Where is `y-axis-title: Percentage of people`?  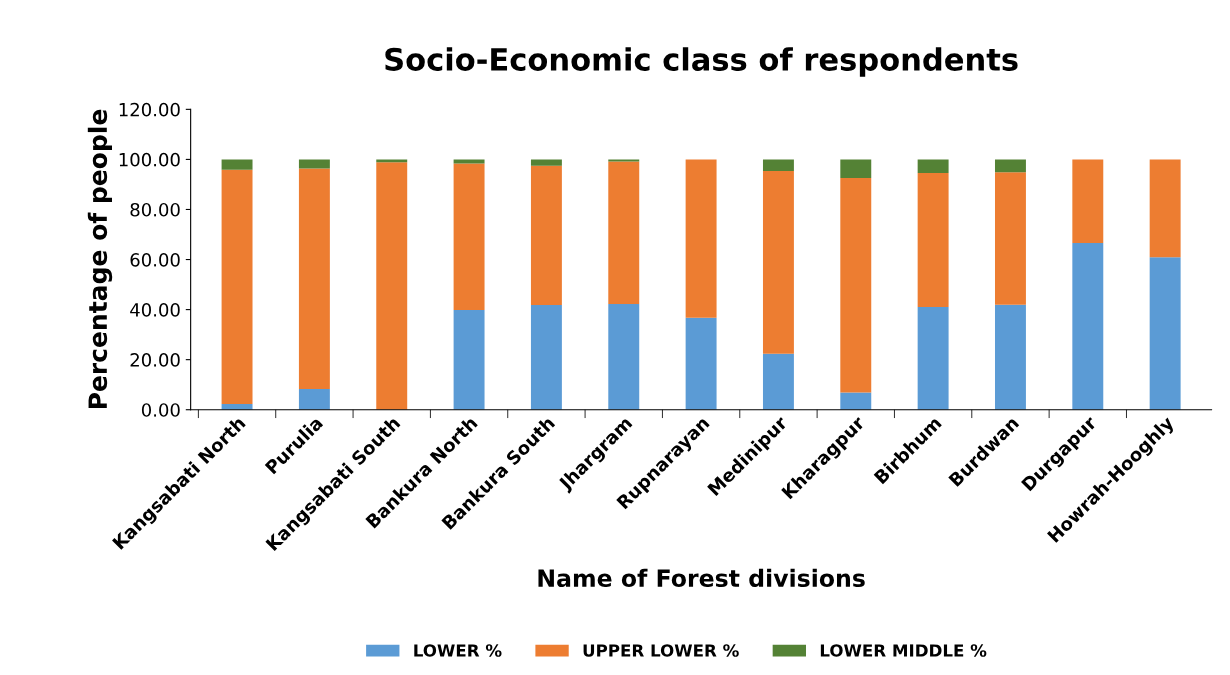 y-axis-title: Percentage of people is located at coordinates (100, 259).